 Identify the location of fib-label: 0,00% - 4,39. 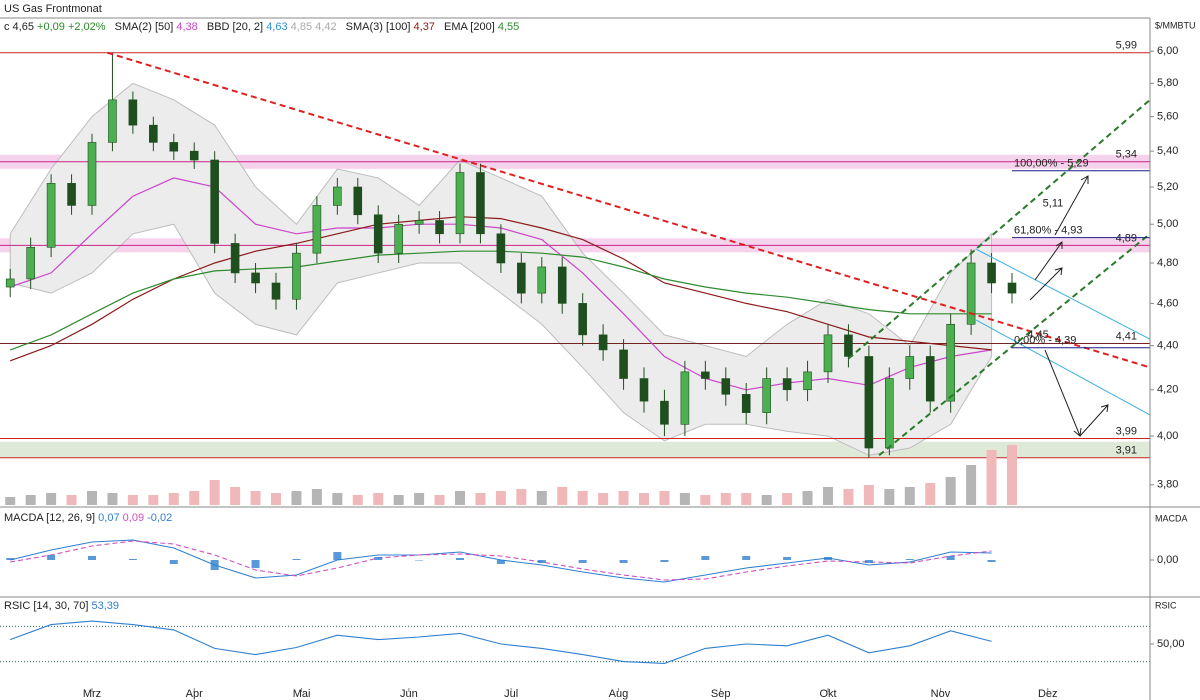
(1045, 341).